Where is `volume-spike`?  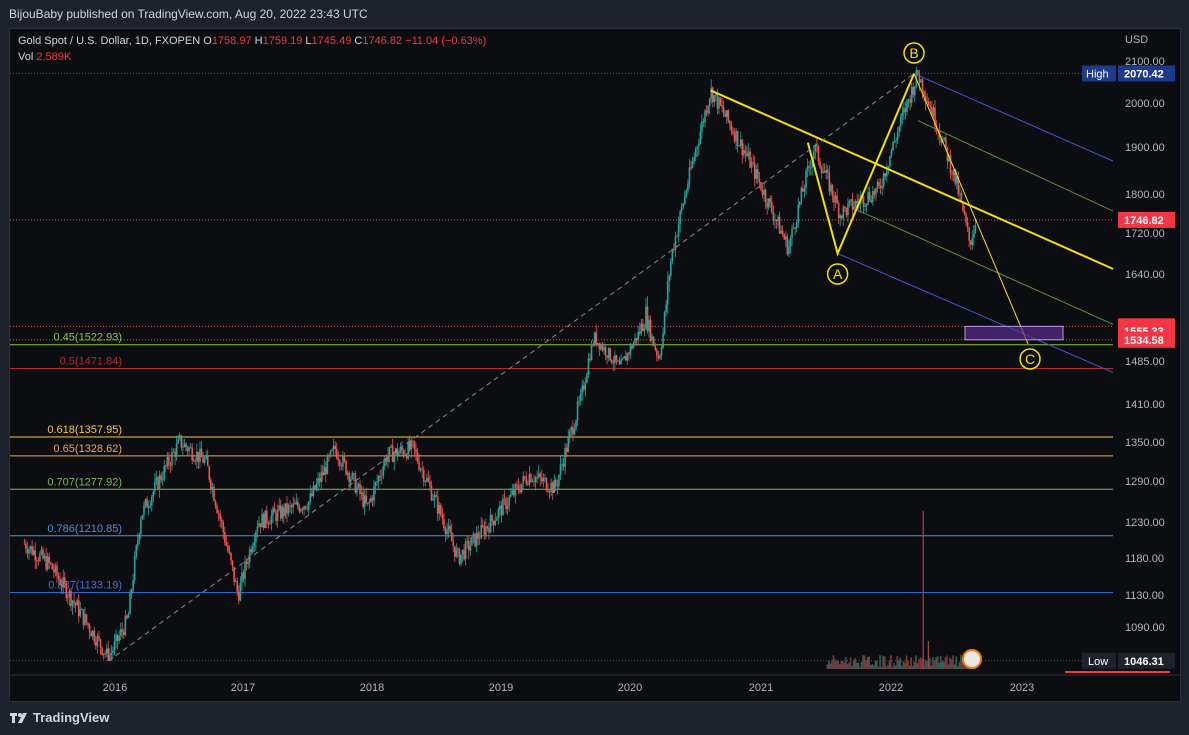
volume-spike is located at coordinates (928, 655).